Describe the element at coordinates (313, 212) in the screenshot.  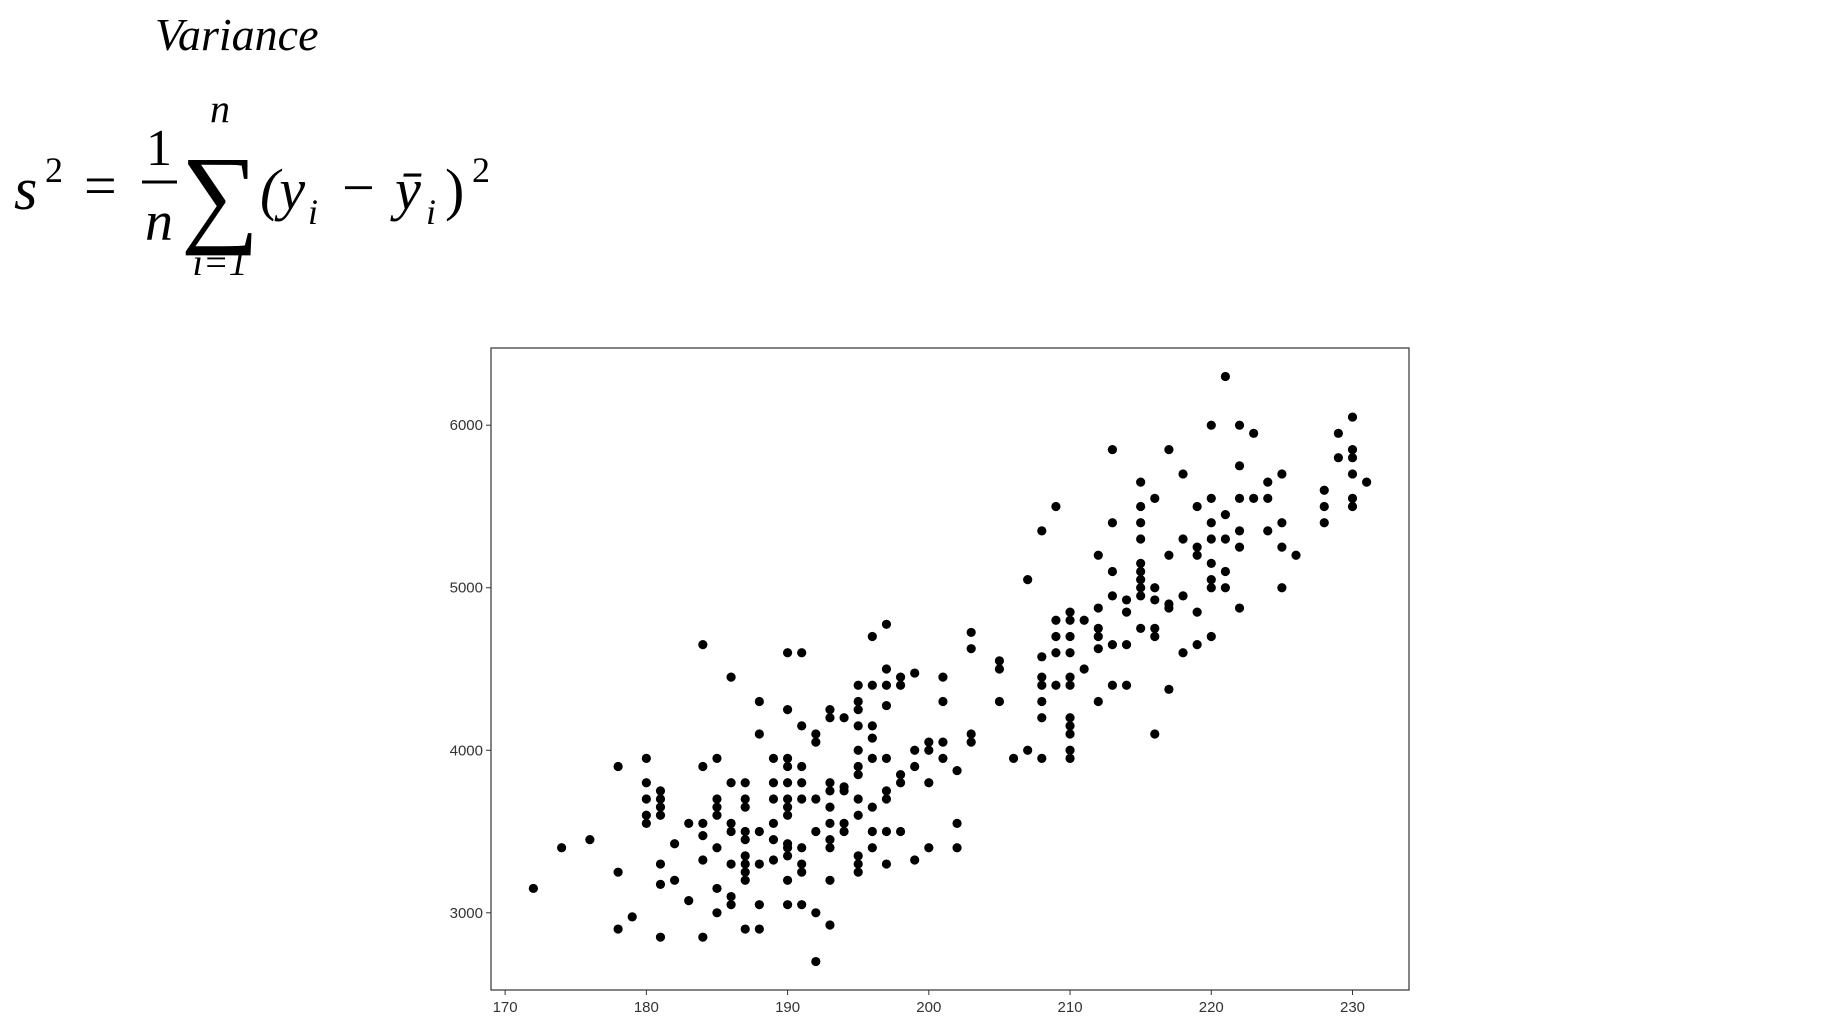
I see `formula-sub1: i` at that location.